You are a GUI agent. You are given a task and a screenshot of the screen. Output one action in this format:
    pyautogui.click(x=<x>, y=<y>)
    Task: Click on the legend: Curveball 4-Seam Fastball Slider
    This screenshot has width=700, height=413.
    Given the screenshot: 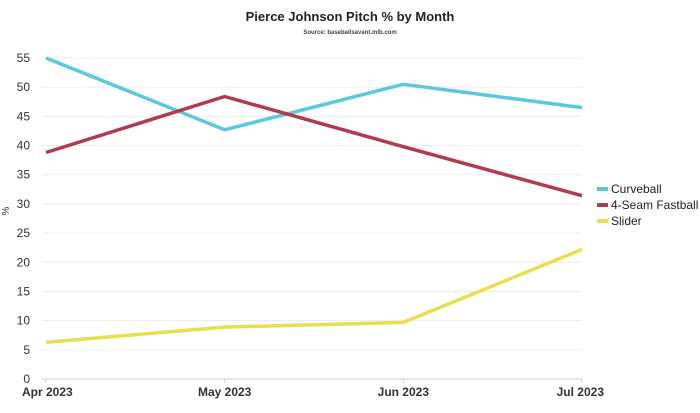 What is the action you would take?
    pyautogui.click(x=647, y=205)
    